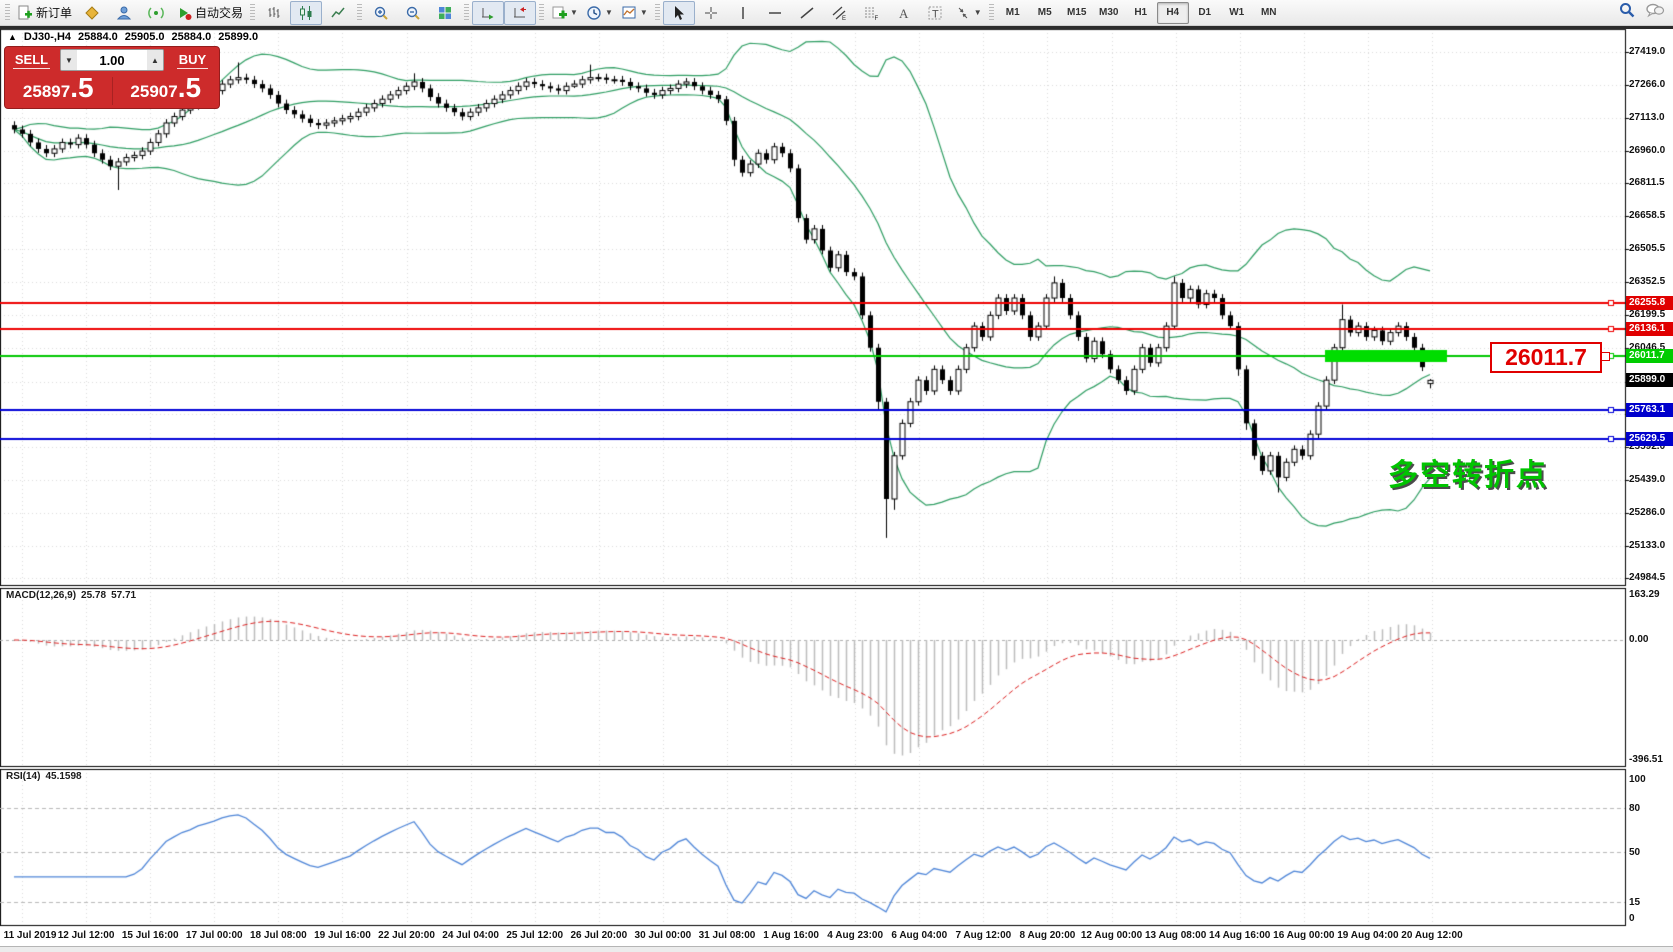  Describe the element at coordinates (1649, 329) in the screenshot. I see `price-tag: 26136.1` at that location.